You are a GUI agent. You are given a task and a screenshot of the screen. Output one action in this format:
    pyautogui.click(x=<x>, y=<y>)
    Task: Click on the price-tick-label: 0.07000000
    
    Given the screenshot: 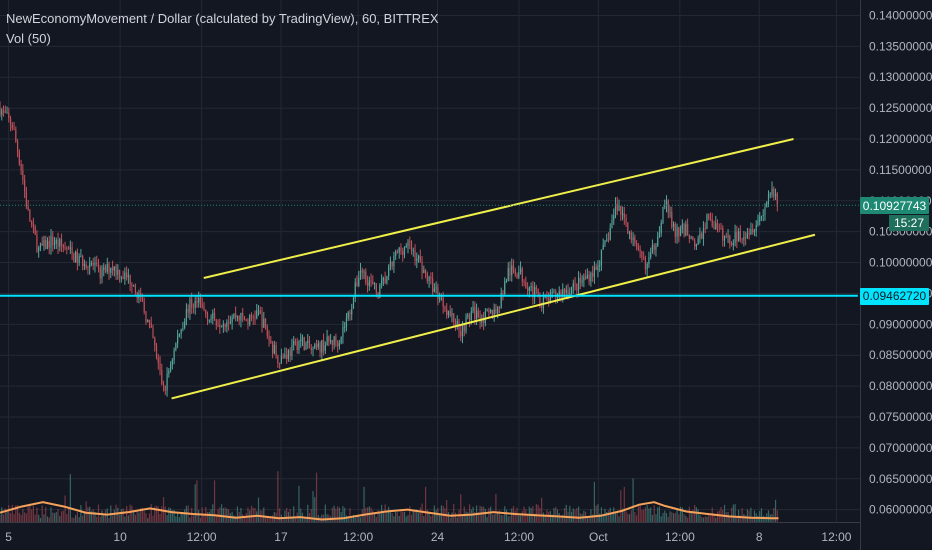 What is the action you would take?
    pyautogui.click(x=900, y=448)
    